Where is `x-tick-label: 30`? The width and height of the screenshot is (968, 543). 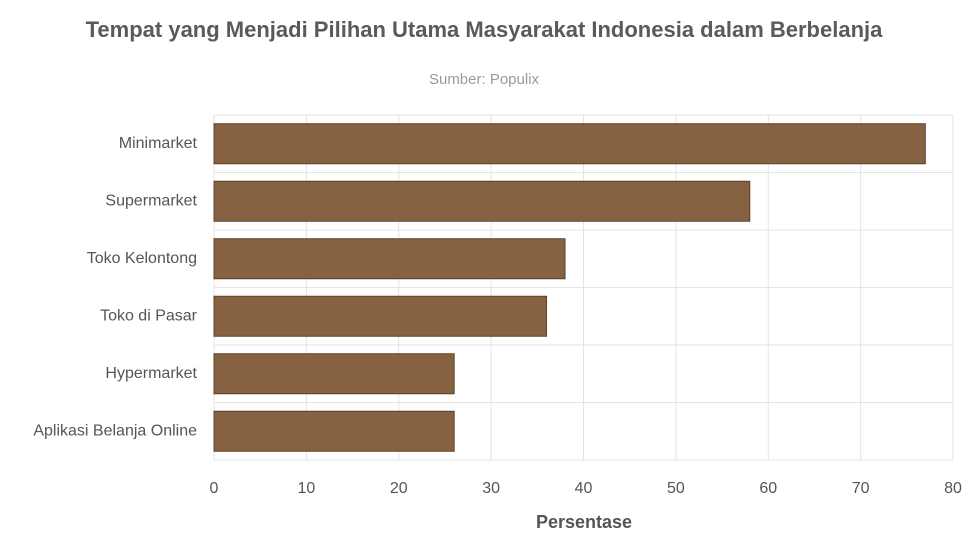
x-tick-label: 30 is located at coordinates (491, 488).